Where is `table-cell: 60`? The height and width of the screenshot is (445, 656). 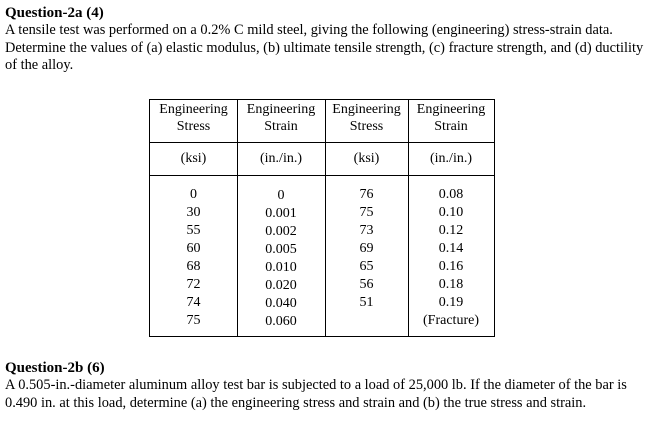 table-cell: 60 is located at coordinates (193, 248).